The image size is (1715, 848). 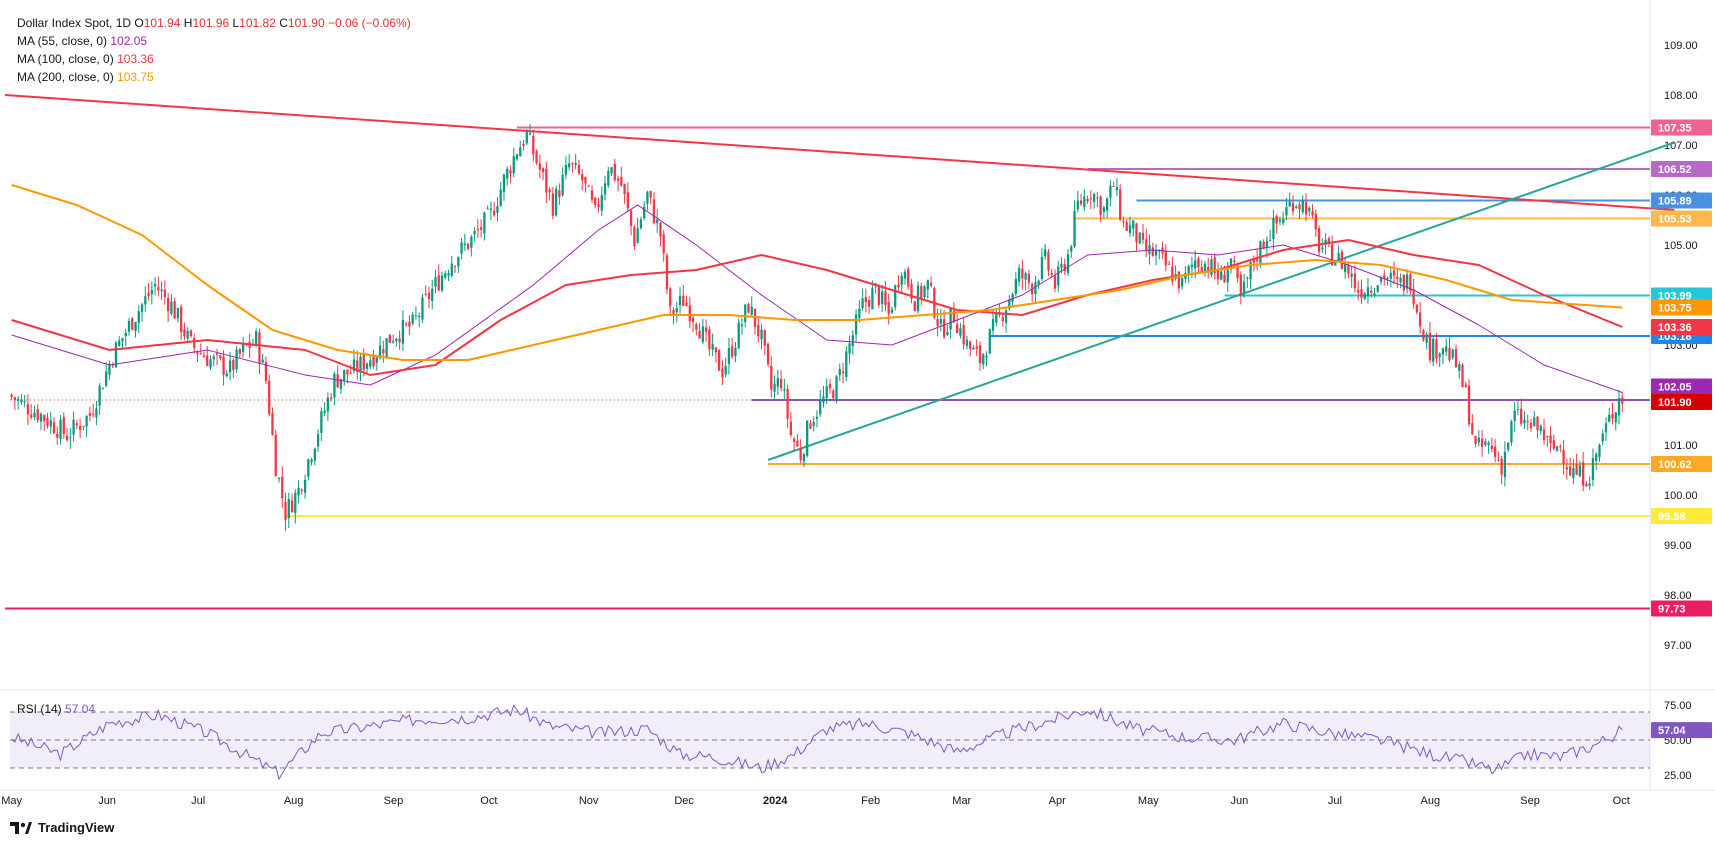 What do you see at coordinates (1675, 328) in the screenshot?
I see `indicator-price-tag: 103.36` at bounding box center [1675, 328].